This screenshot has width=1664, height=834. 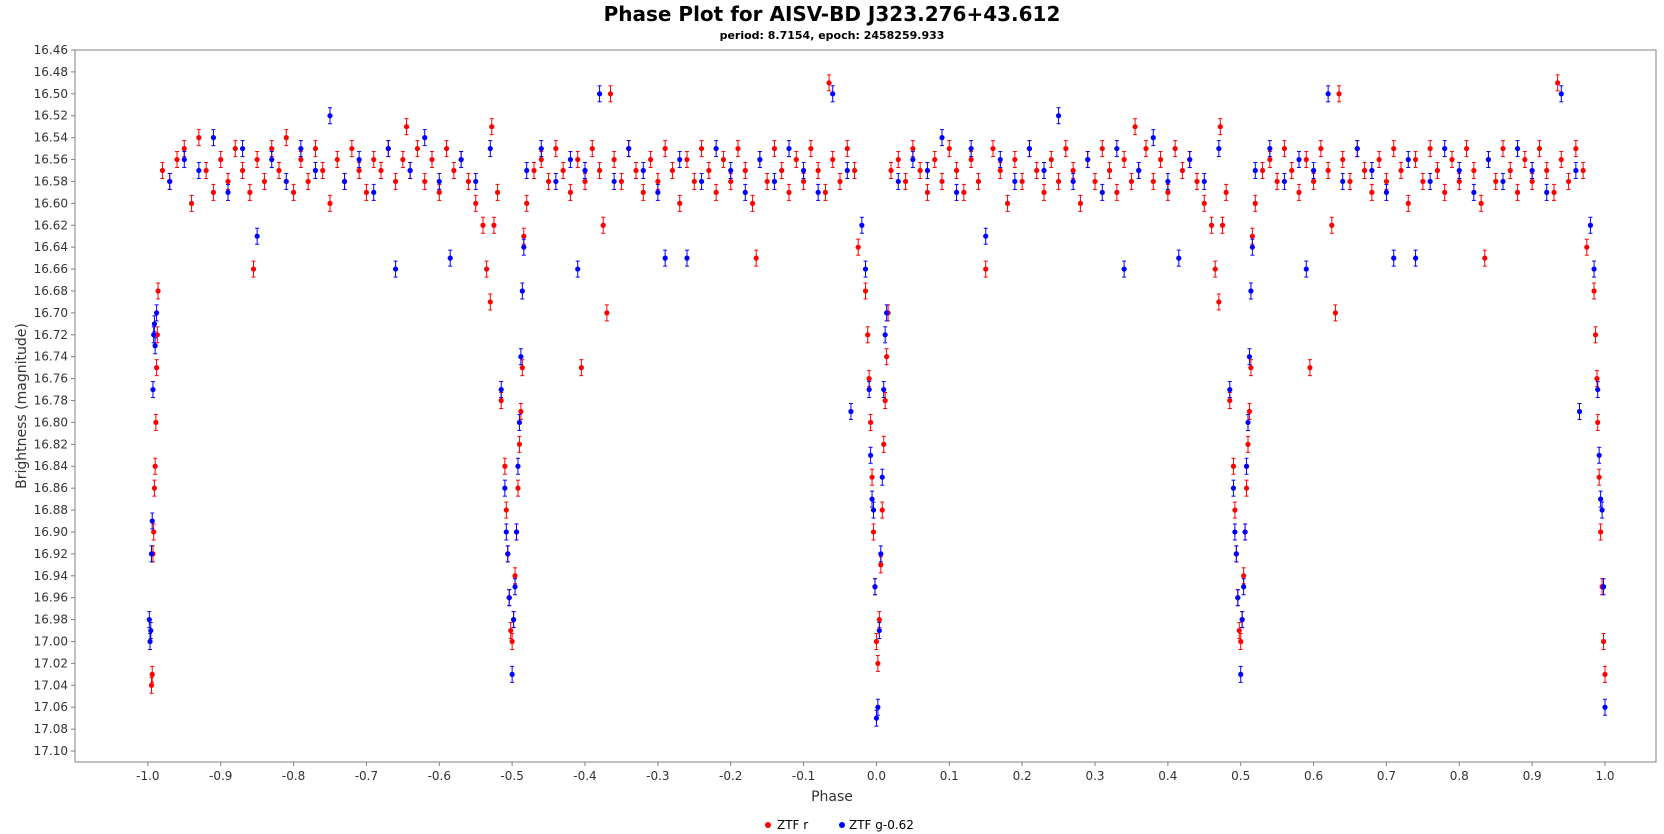 What do you see at coordinates (51, 379) in the screenshot?
I see `y-tick-label: 16.76` at bounding box center [51, 379].